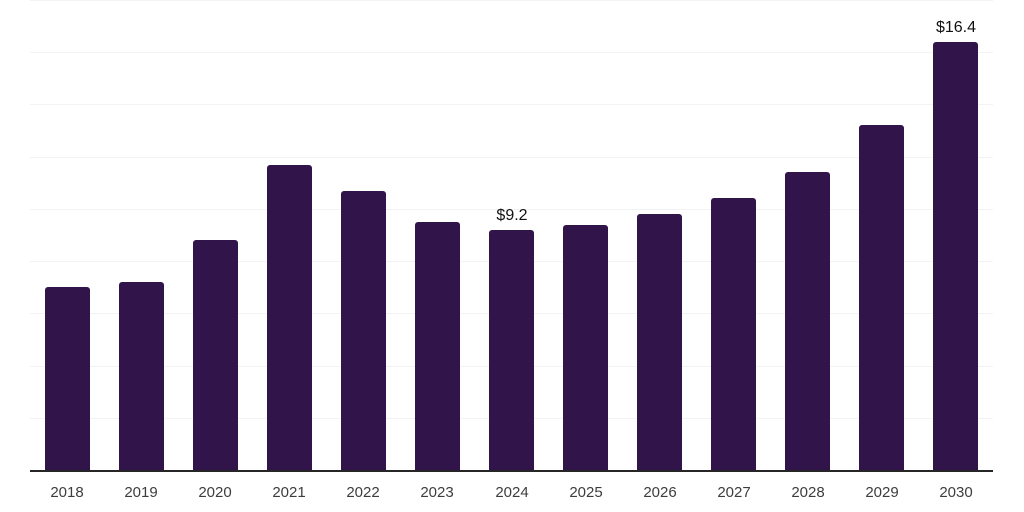  I want to click on bar-2030, so click(955, 256).